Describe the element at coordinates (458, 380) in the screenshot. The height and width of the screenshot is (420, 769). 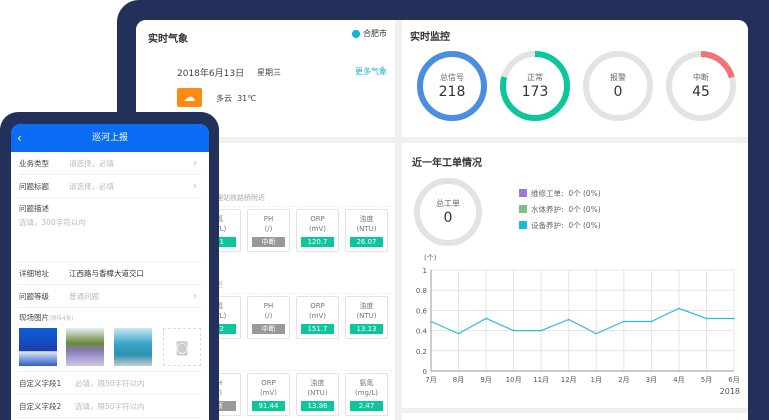
I see `x-tick-label: 8月` at that location.